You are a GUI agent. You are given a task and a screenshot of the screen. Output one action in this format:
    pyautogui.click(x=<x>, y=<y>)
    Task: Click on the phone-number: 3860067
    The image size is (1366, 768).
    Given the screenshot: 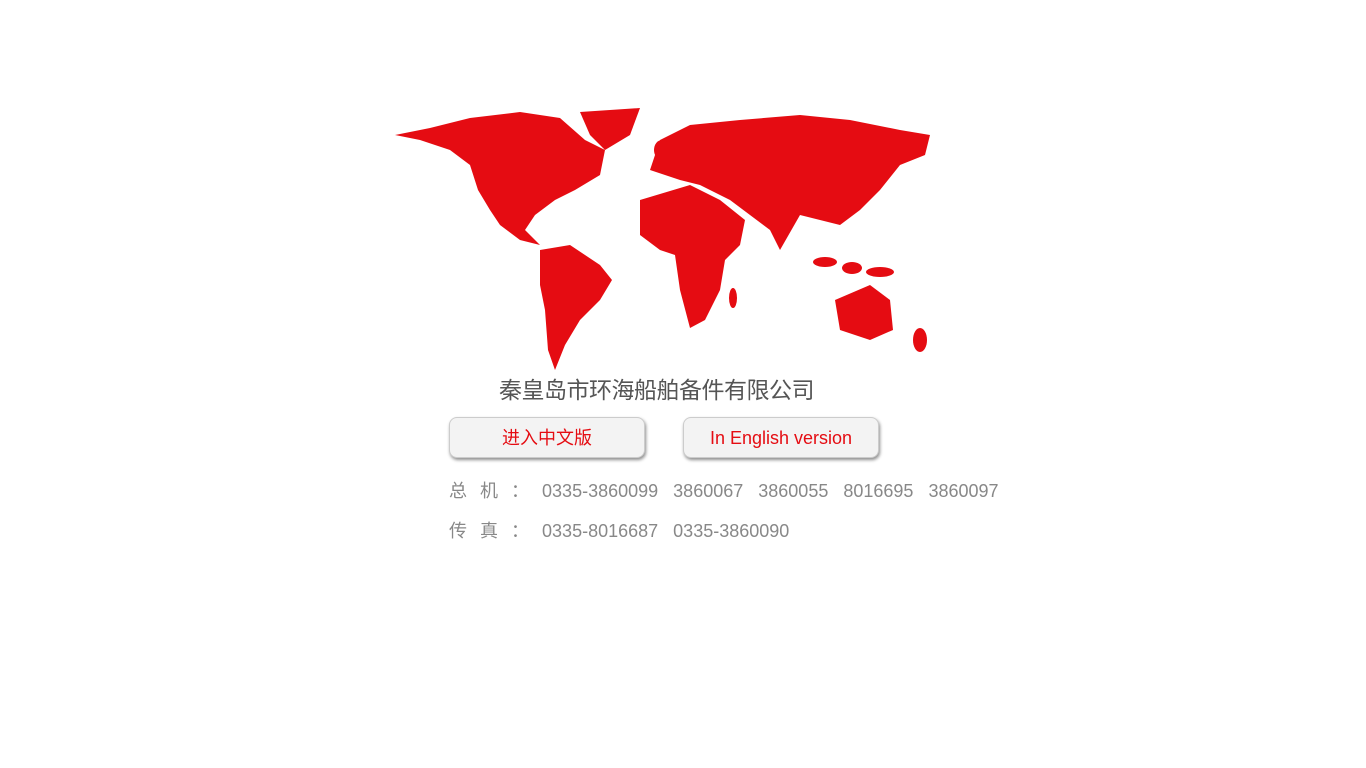 What is the action you would take?
    pyautogui.click(x=708, y=491)
    